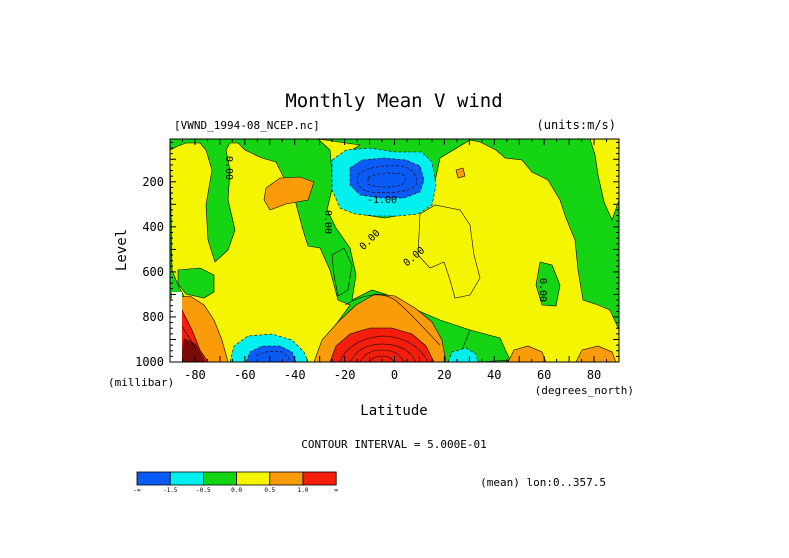  I want to click on y-axis-unit: (millibar), so click(141, 382).